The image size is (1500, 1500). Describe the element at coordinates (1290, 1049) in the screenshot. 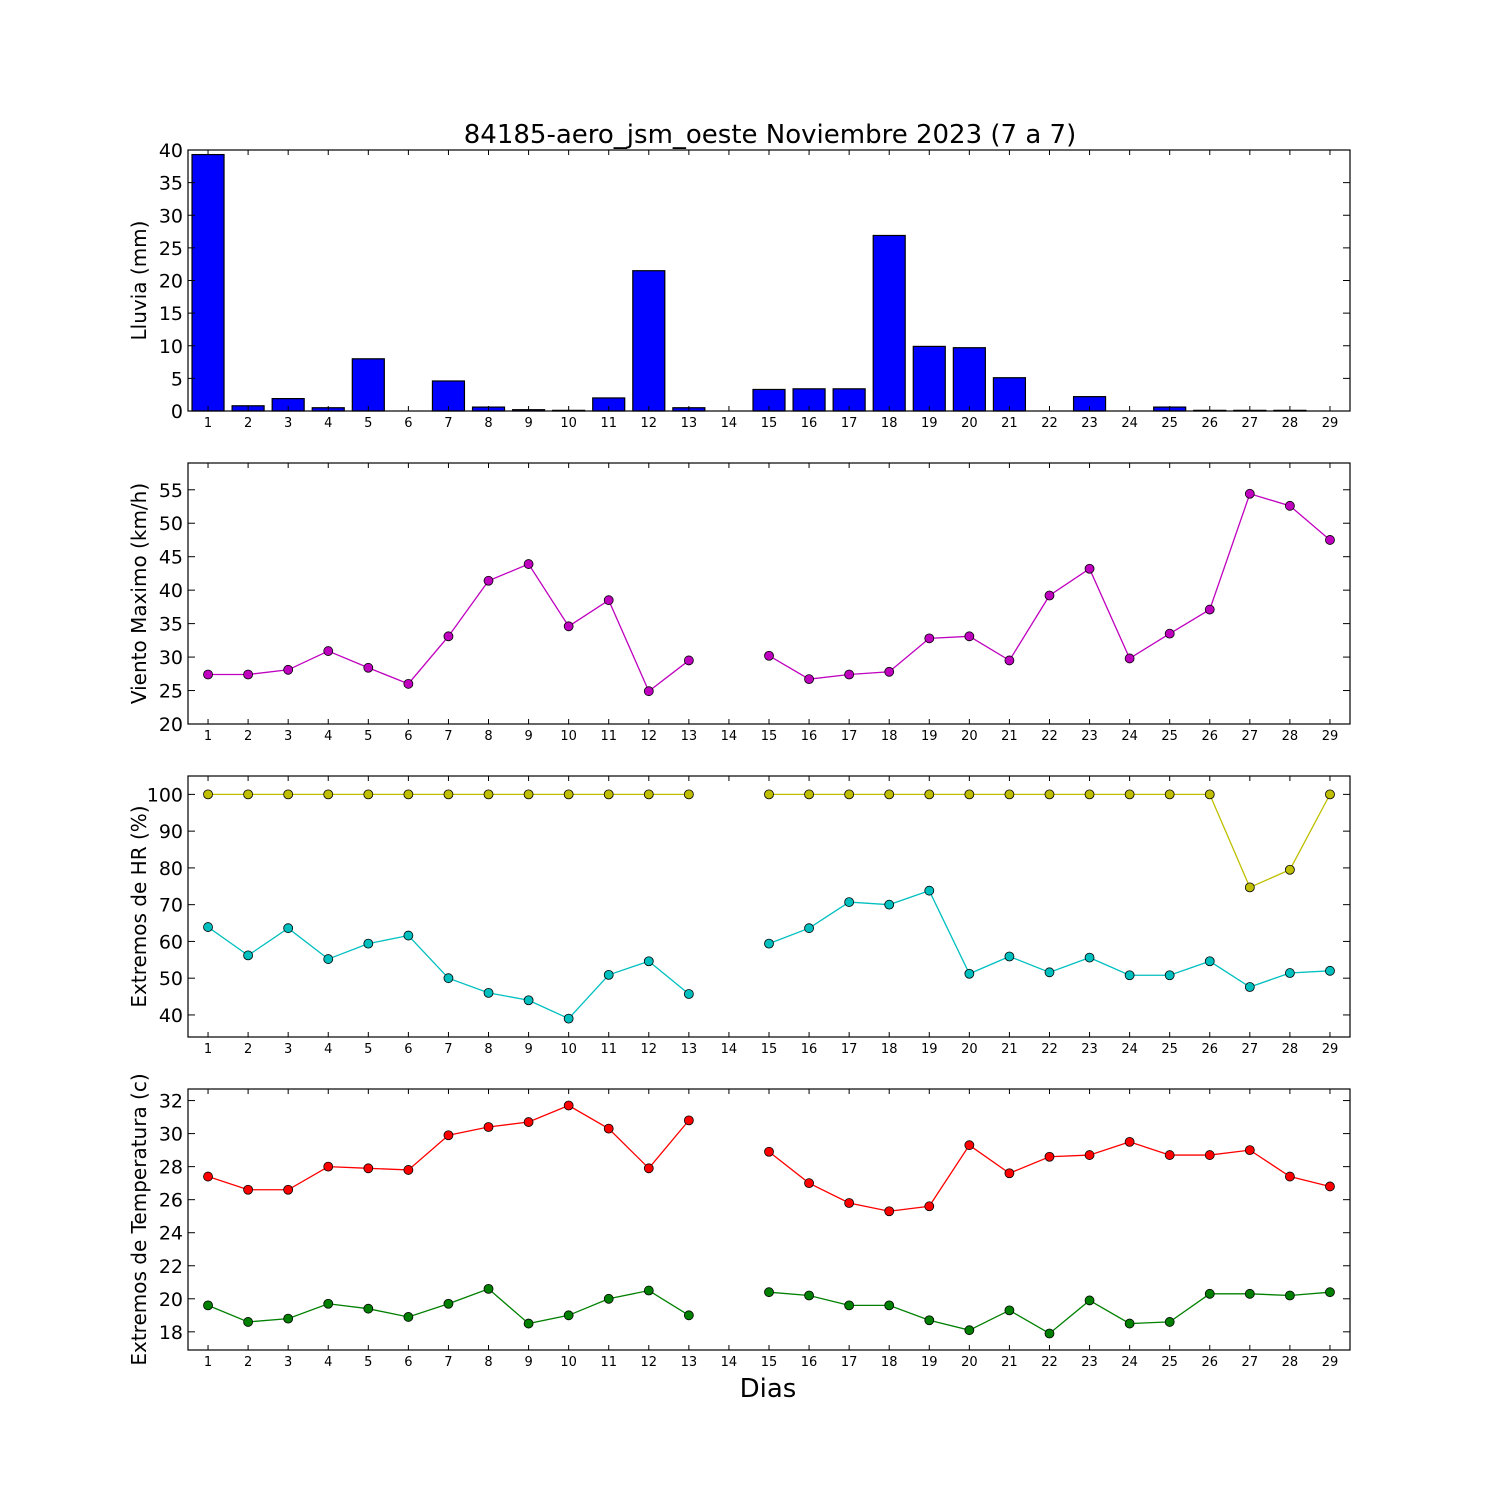

I see `x-tick-label: 28` at that location.